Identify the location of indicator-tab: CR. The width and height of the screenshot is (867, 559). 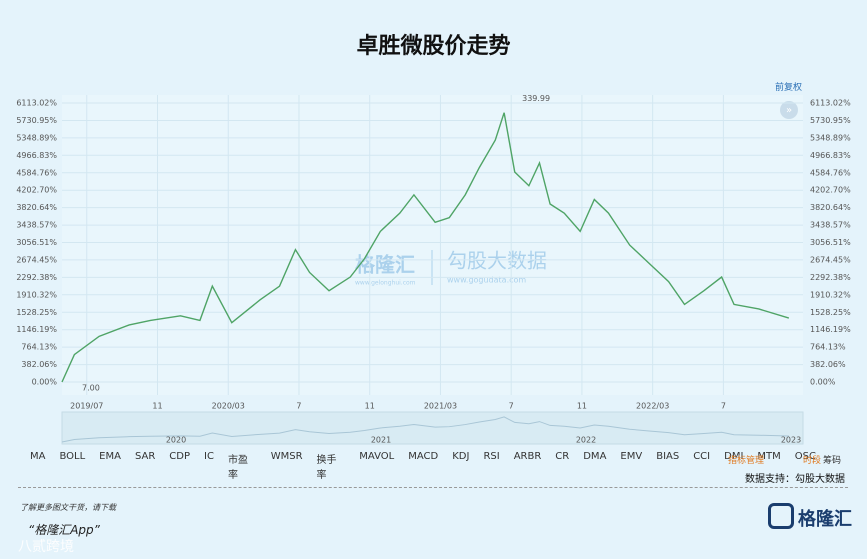
(562, 456).